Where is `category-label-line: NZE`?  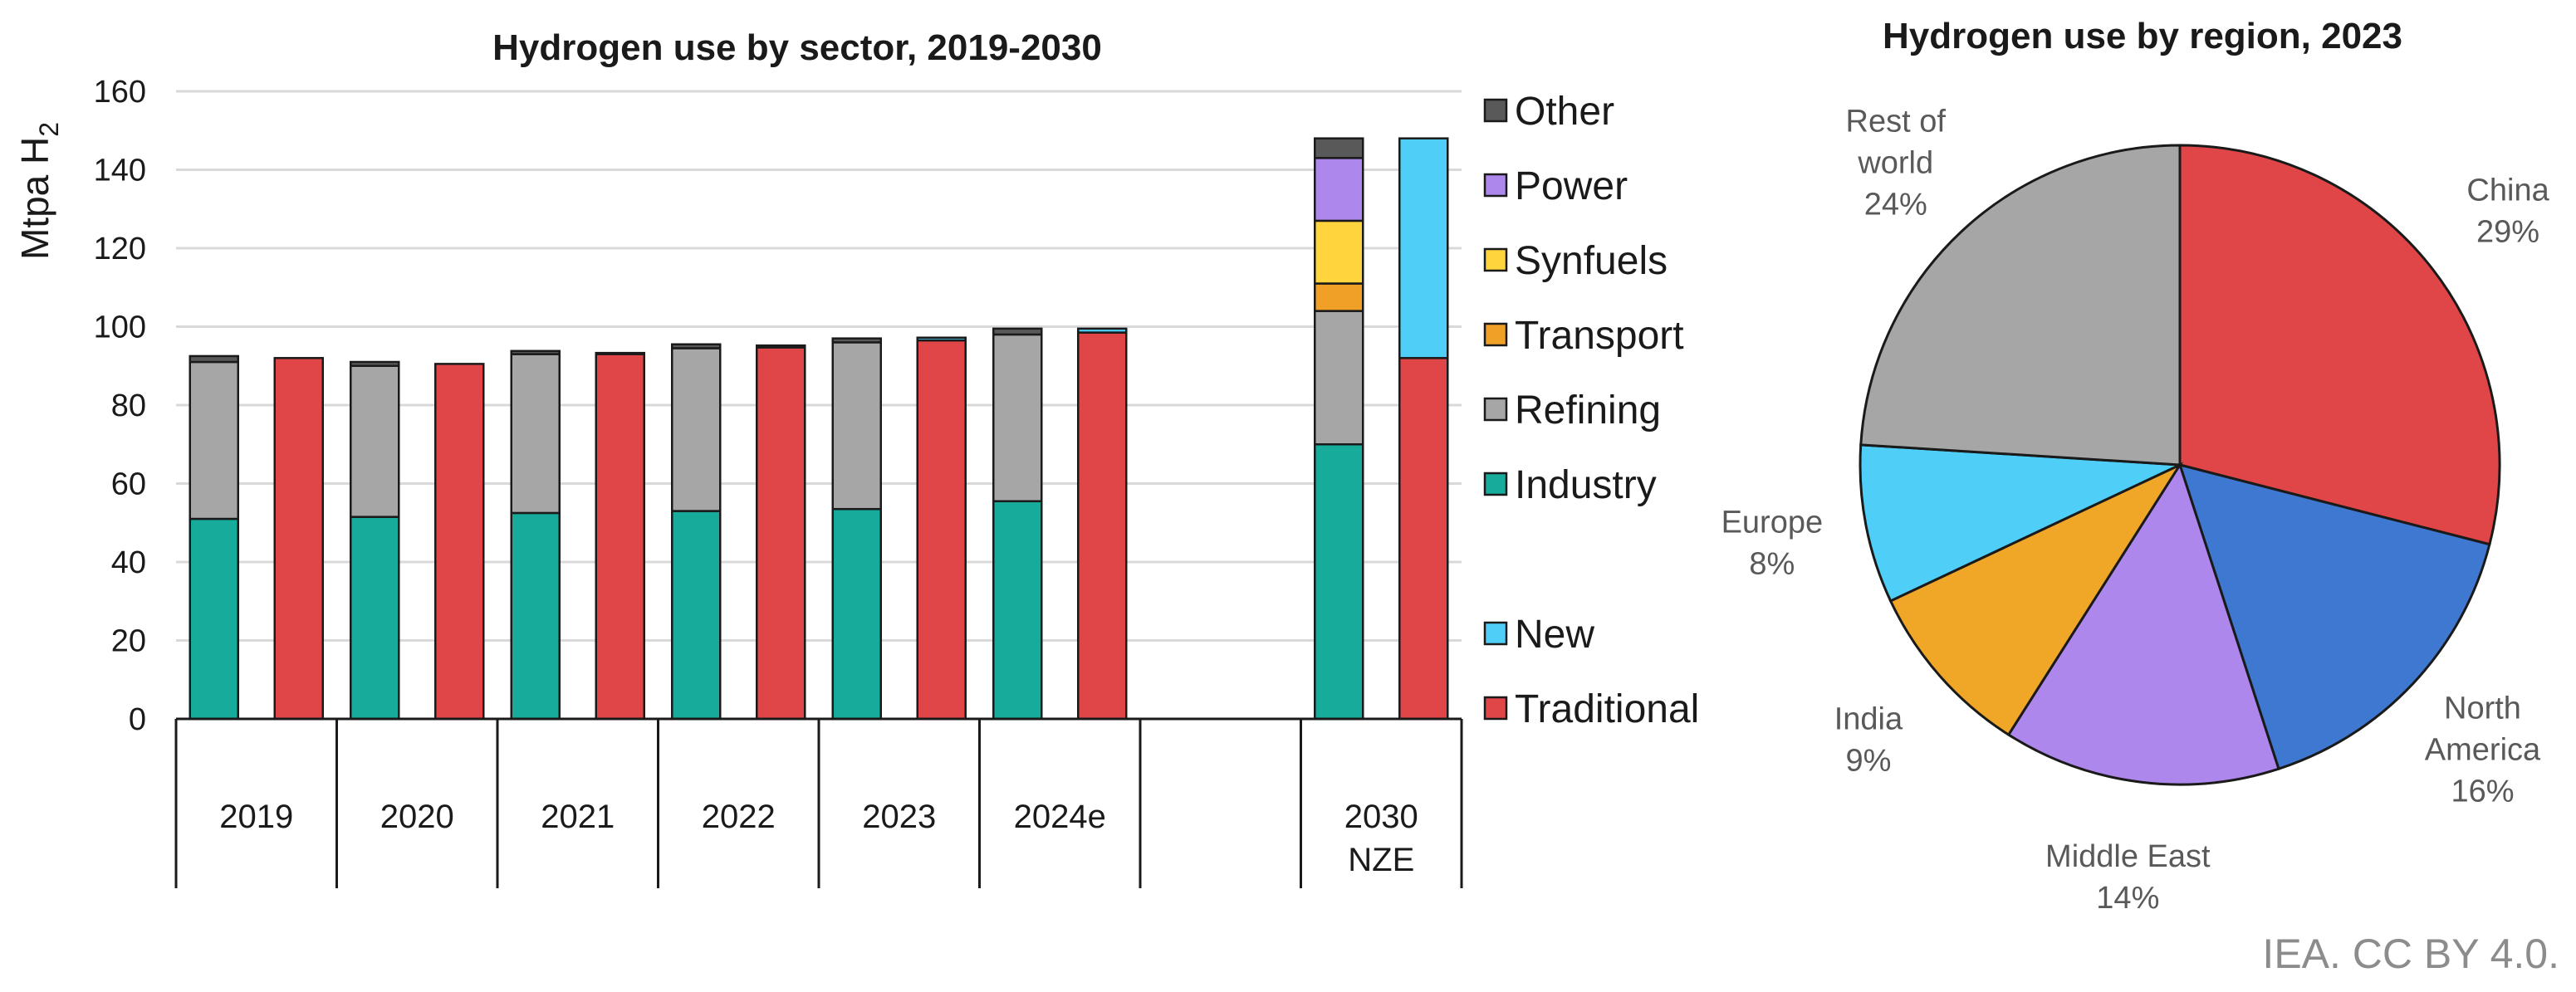
category-label-line: NZE is located at coordinates (1381, 860).